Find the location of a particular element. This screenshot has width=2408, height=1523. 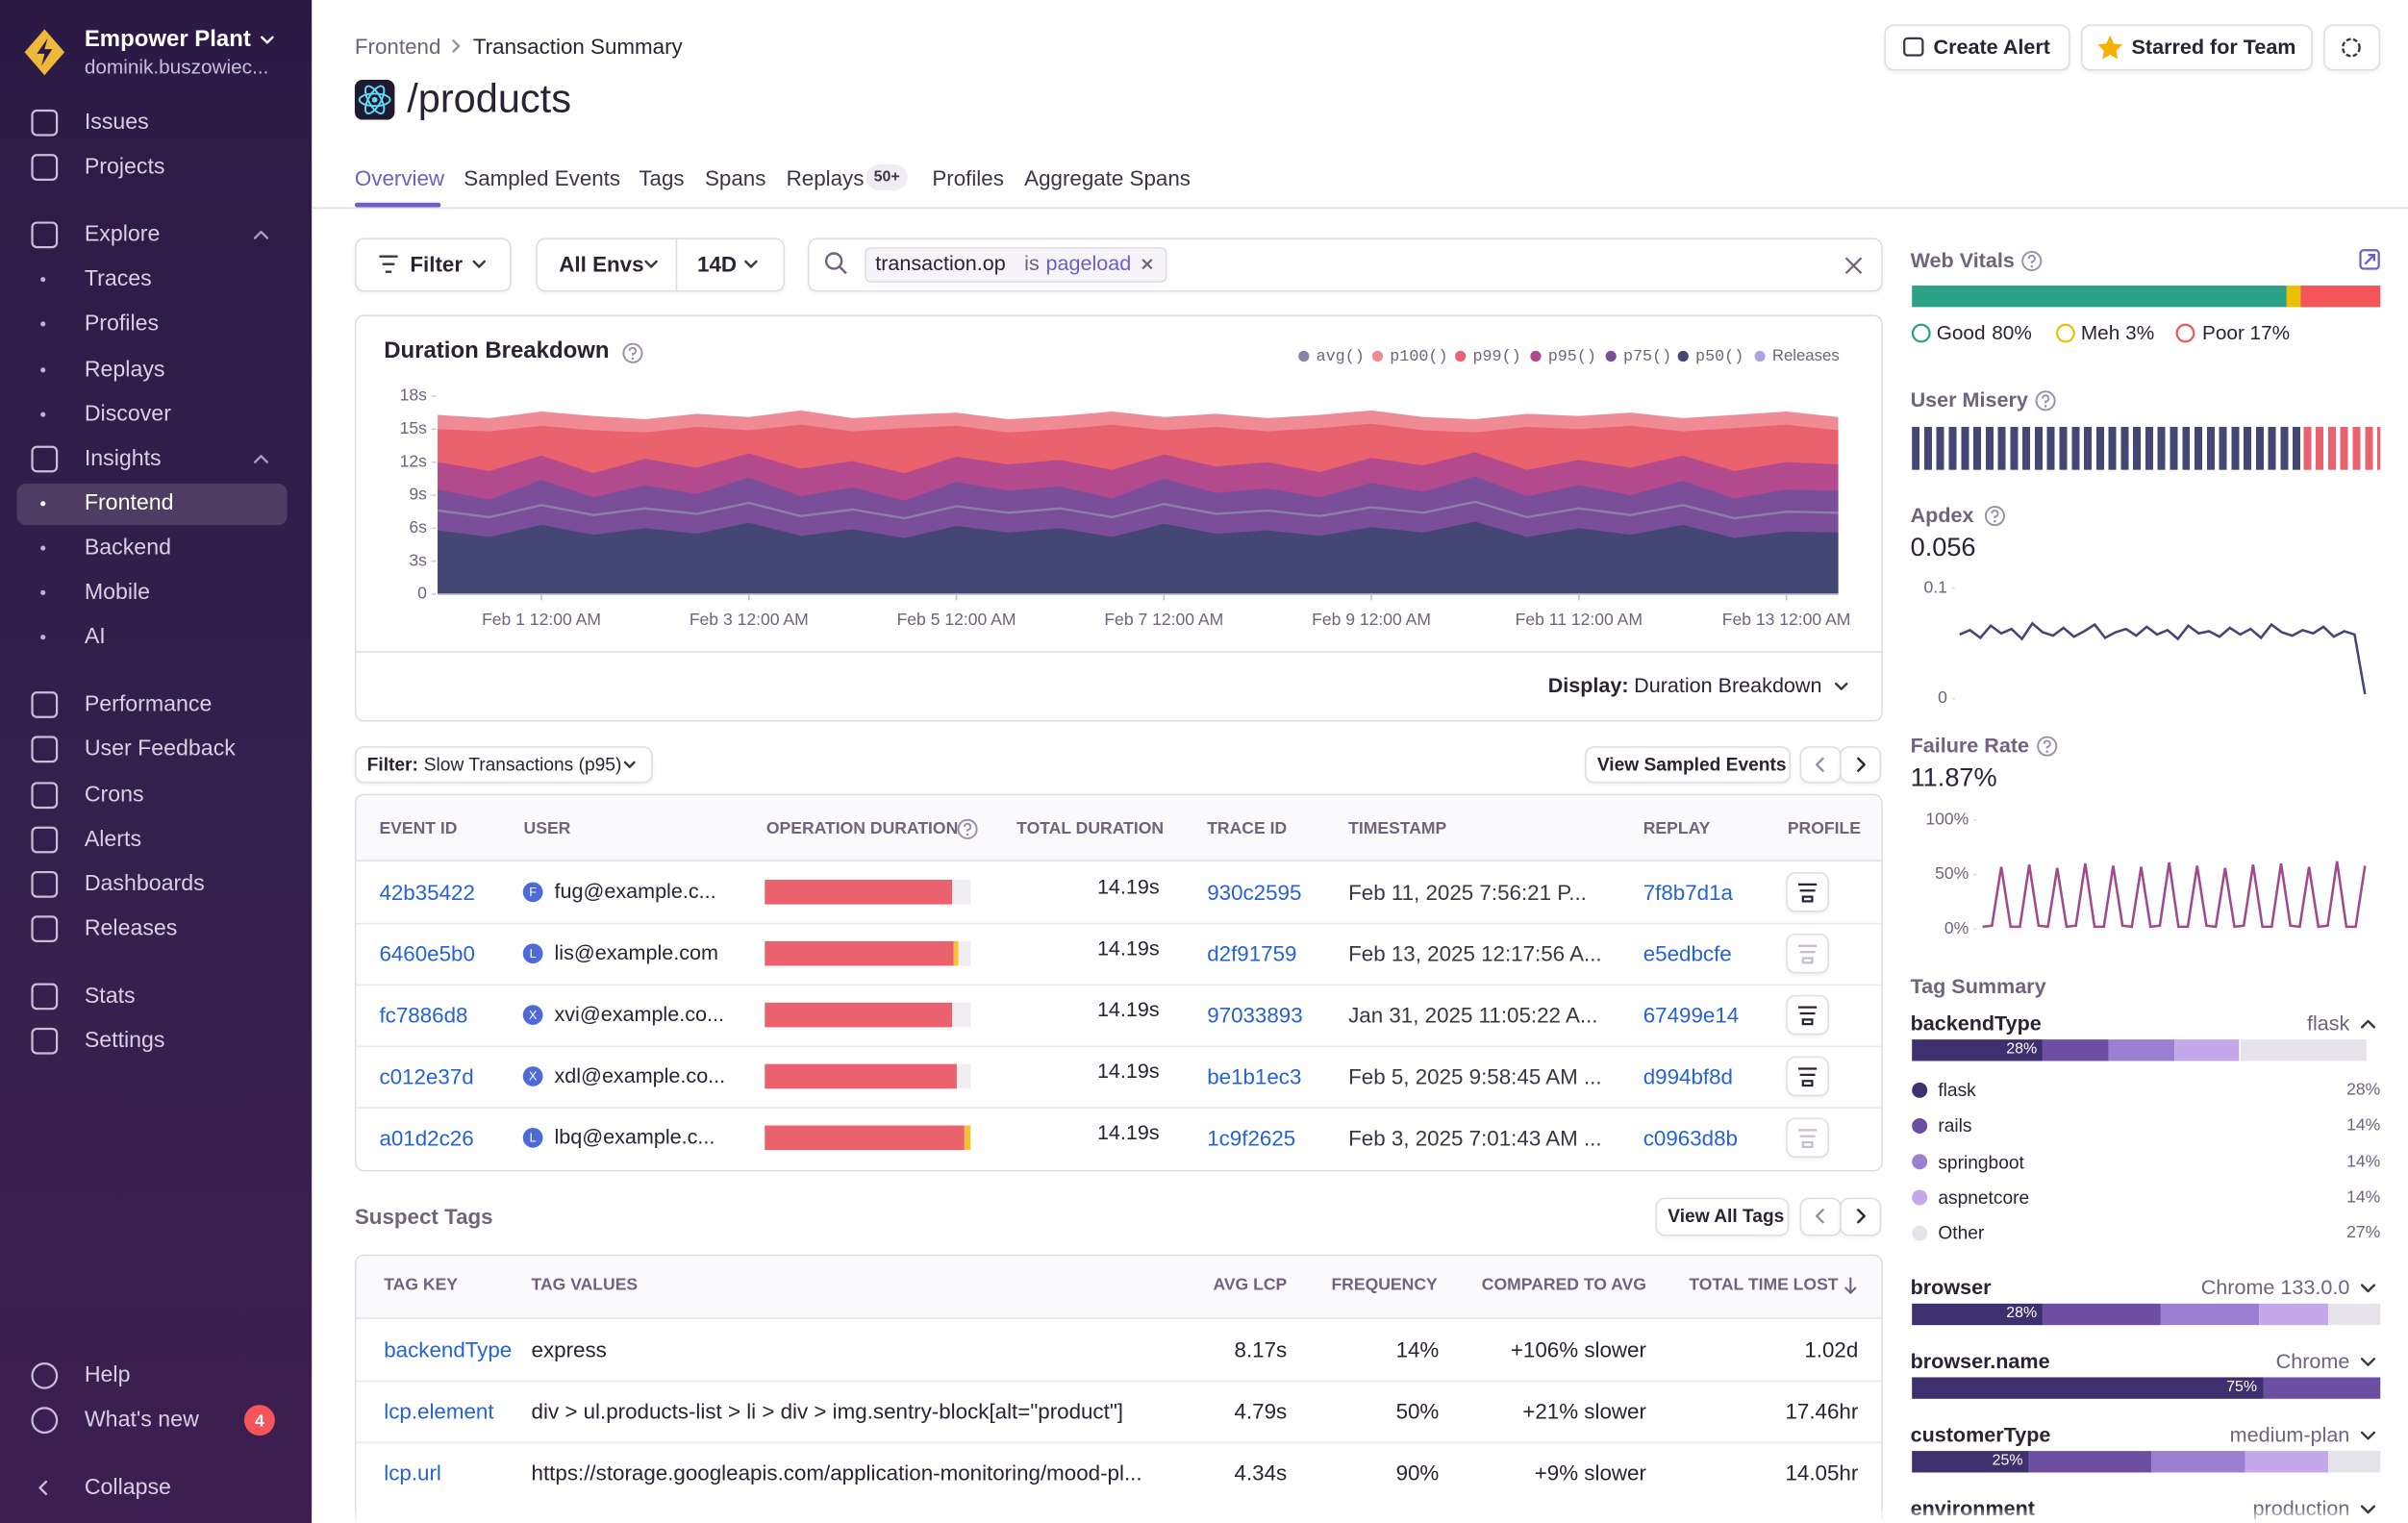

nav-subitem: Frontend is located at coordinates (129, 503).